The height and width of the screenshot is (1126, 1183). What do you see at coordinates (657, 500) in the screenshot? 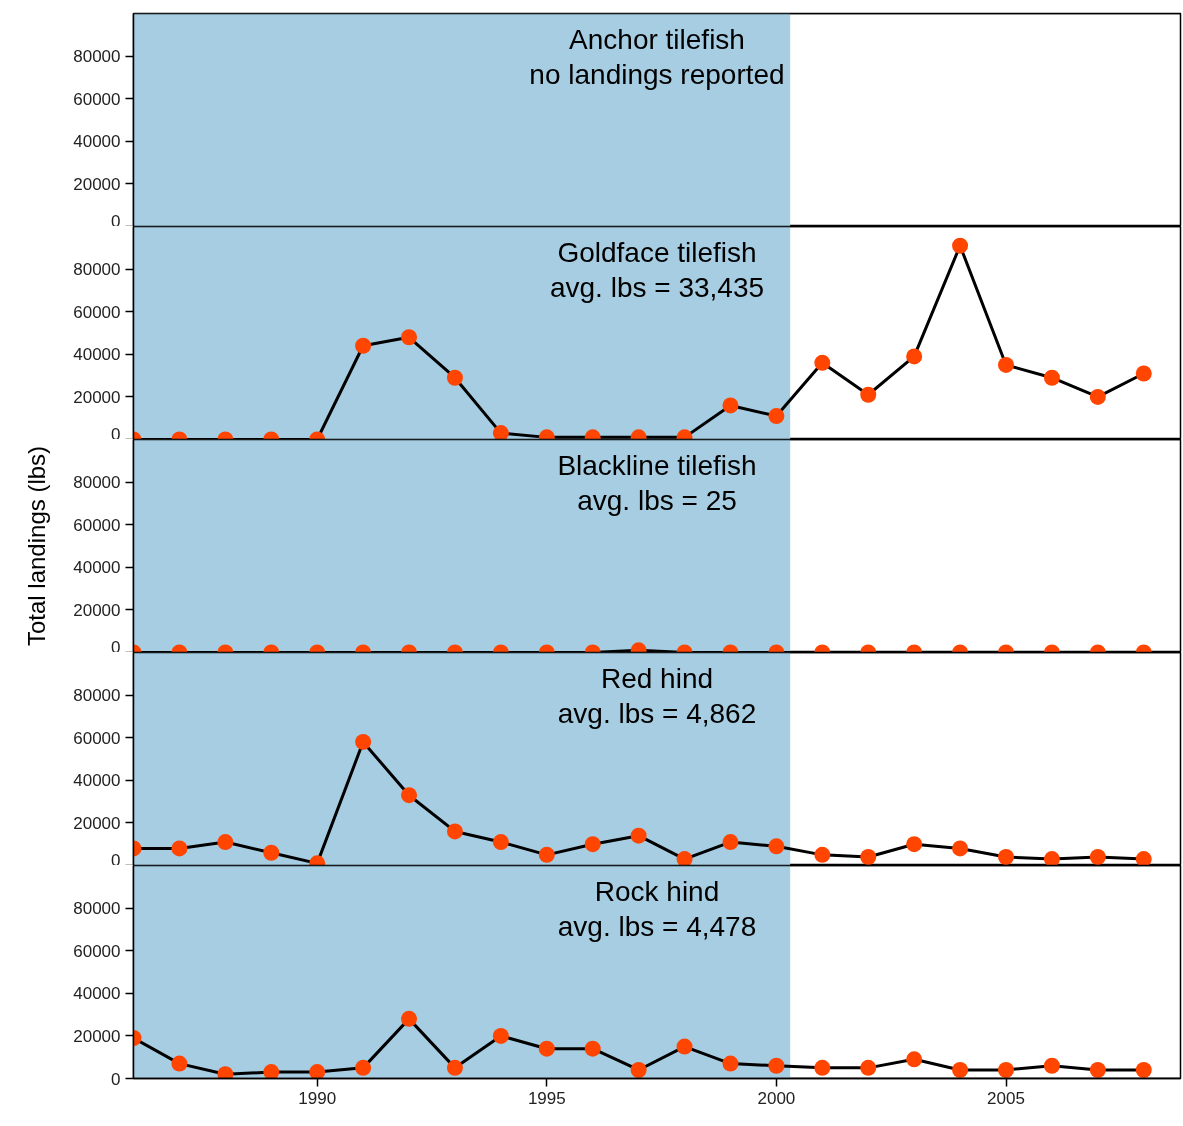
I see `text: avg. lbs = 25` at bounding box center [657, 500].